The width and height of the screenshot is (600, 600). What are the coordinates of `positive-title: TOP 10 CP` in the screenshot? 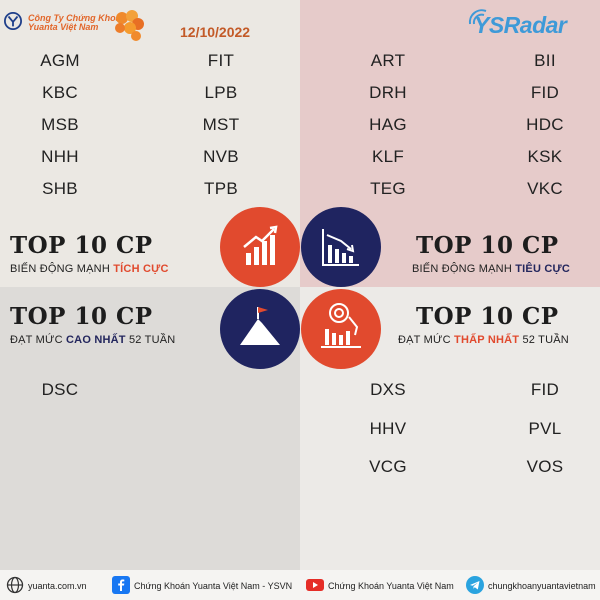 It's located at (81, 245).